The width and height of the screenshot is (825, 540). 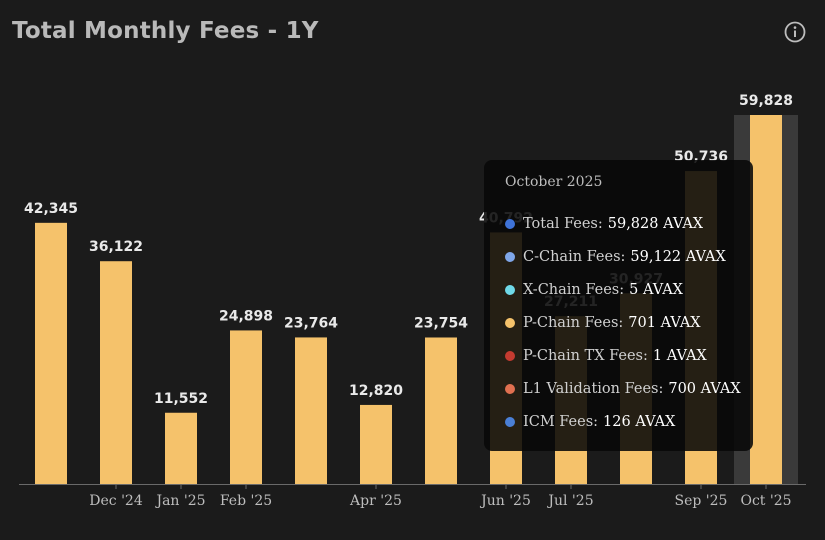 I want to click on tooltip-value: 1 AVAX, so click(x=679, y=356).